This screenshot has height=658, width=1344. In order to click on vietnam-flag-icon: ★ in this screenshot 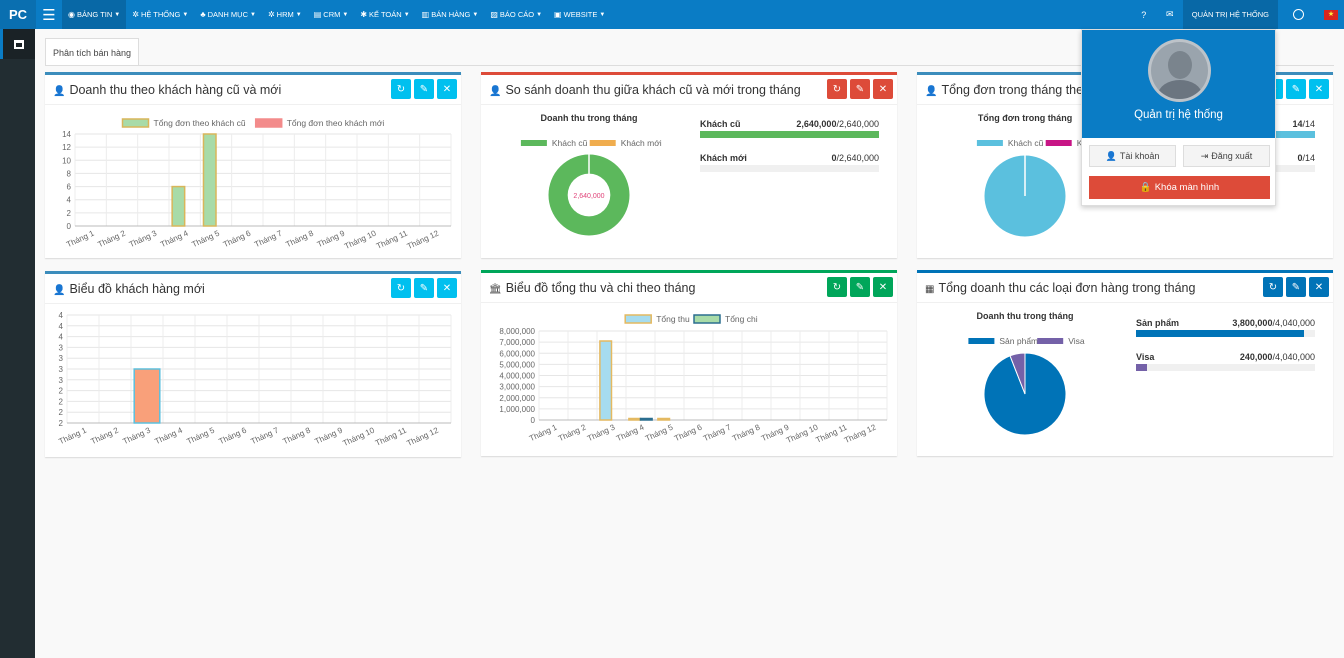, I will do `click(1331, 14)`.